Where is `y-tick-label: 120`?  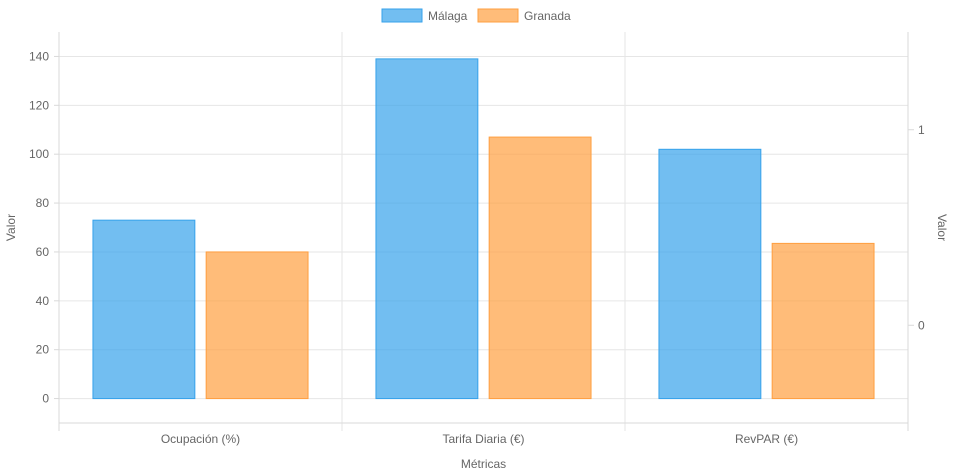 y-tick-label: 120 is located at coordinates (39, 105).